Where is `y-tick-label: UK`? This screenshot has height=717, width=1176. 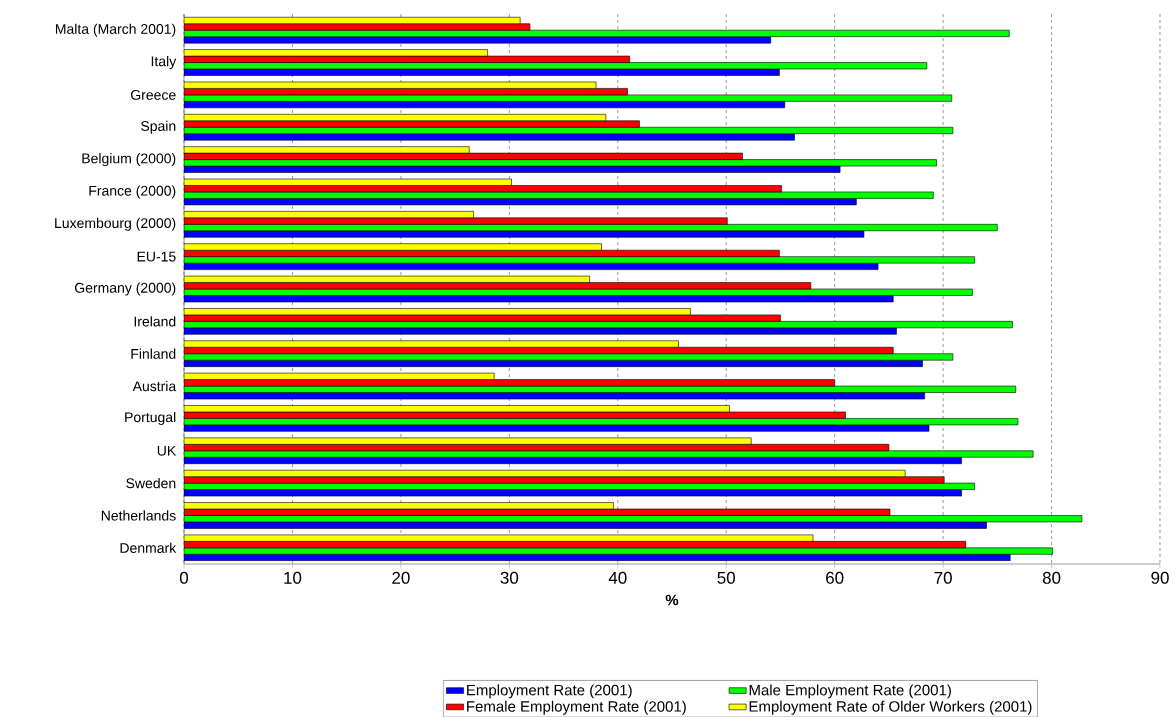
y-tick-label: UK is located at coordinates (167, 450).